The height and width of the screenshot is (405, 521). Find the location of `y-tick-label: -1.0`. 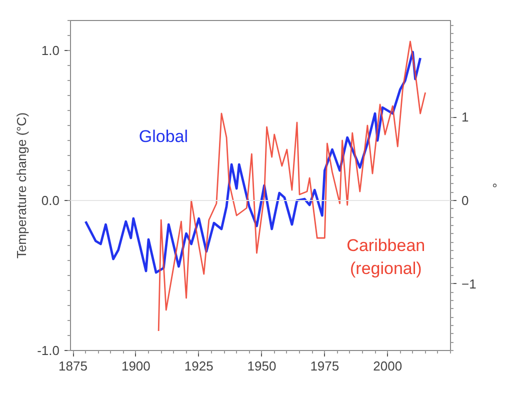

y-tick-label: -1.0 is located at coordinates (48, 350).